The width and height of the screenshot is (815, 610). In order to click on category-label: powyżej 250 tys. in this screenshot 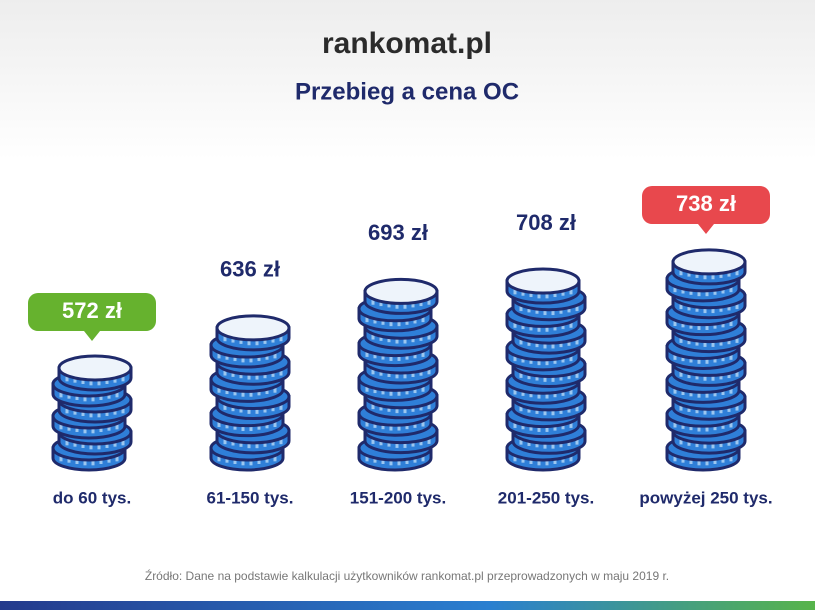, I will do `click(705, 497)`.